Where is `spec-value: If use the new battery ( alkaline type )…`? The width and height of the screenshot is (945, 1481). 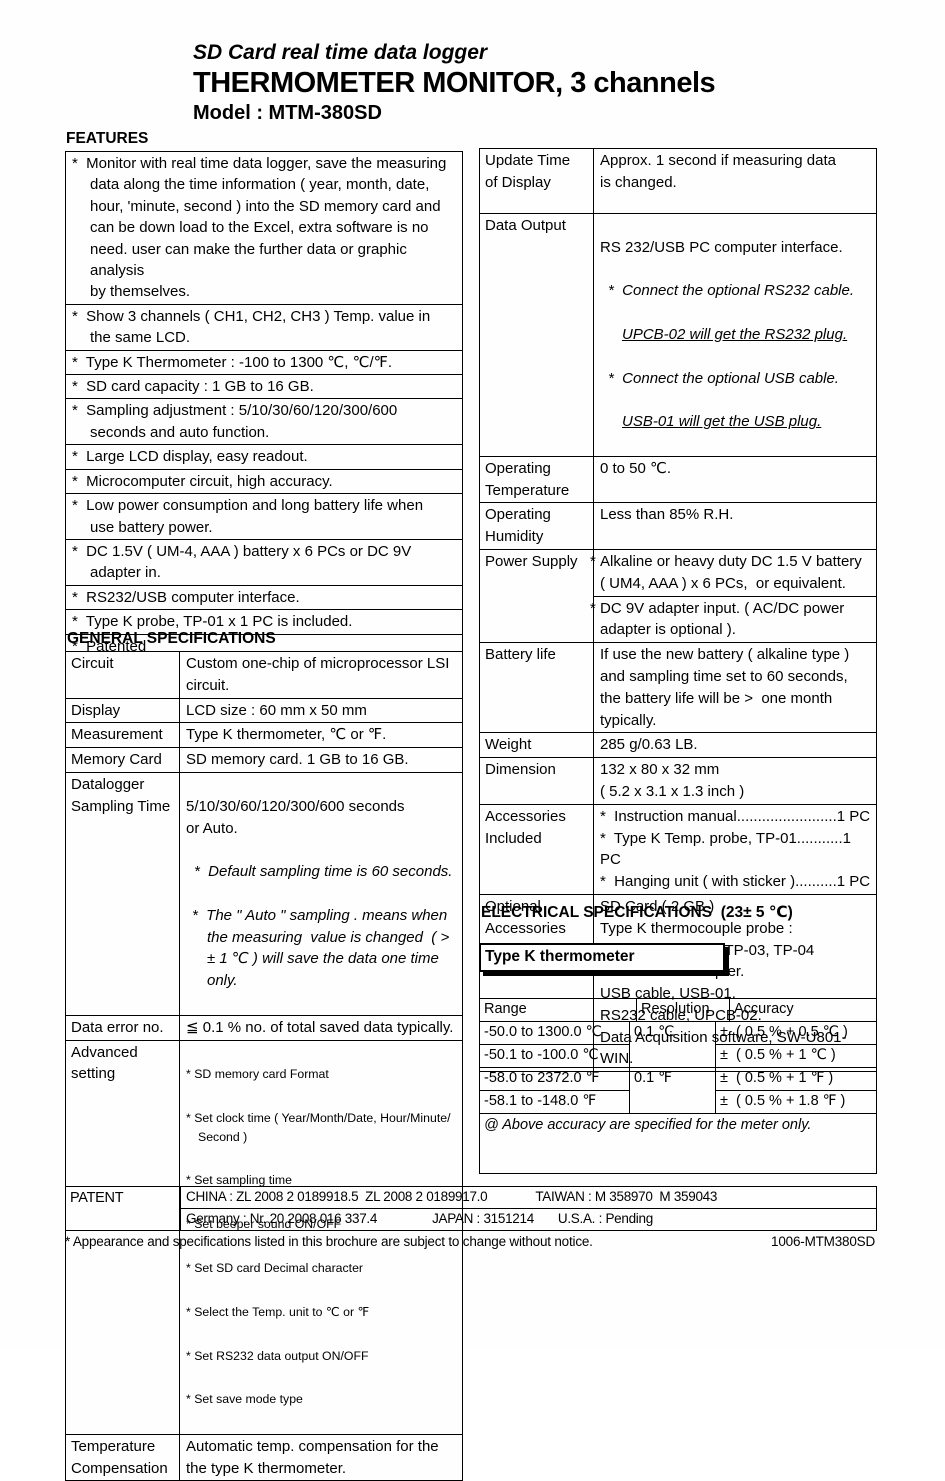
spec-value: If use the new battery ( alkaline type )… is located at coordinates (725, 687).